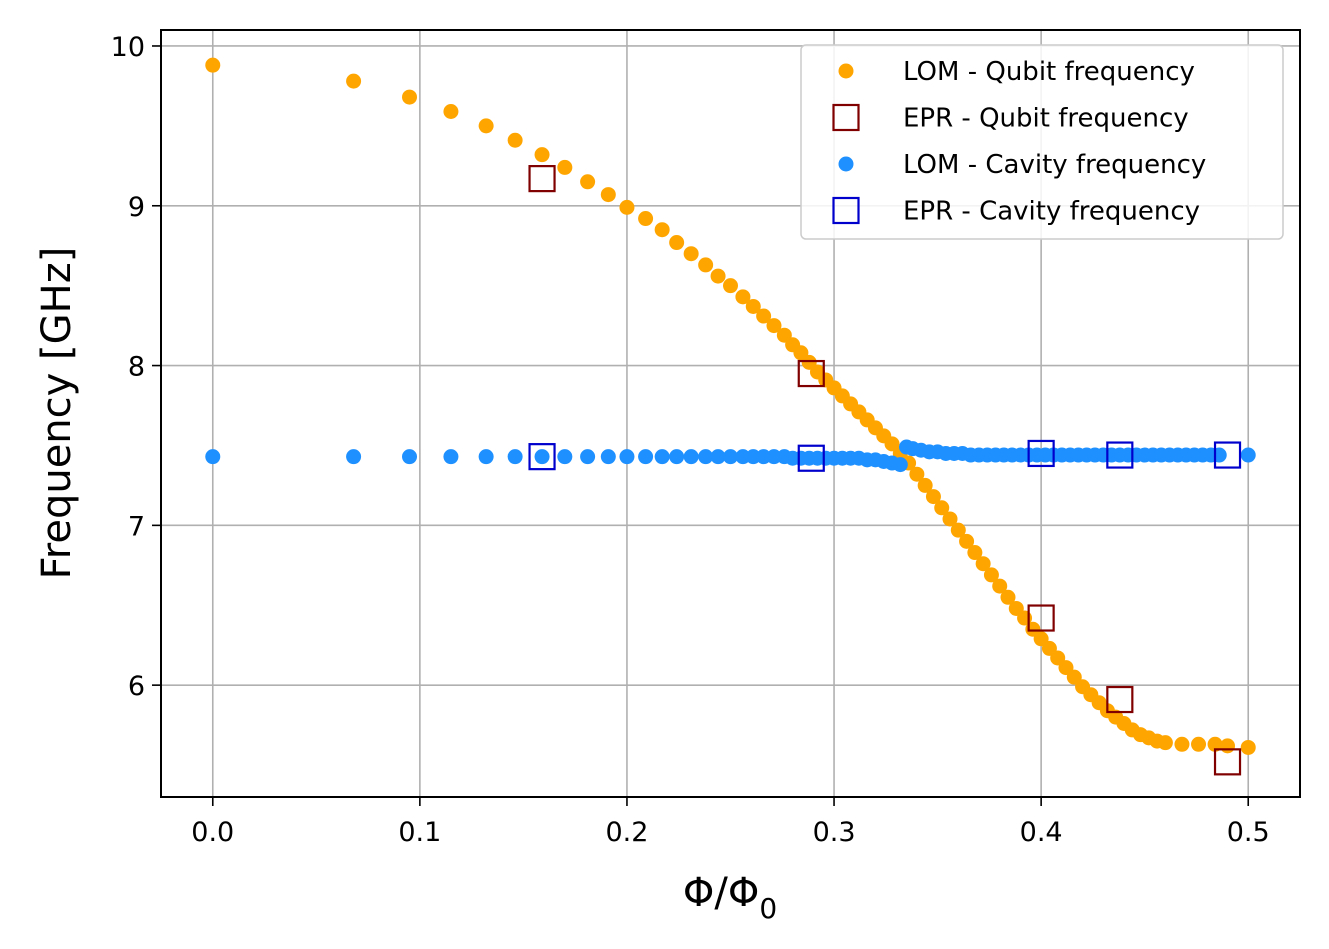  Describe the element at coordinates (136, 686) in the screenshot. I see `y-tick-label: 6` at that location.